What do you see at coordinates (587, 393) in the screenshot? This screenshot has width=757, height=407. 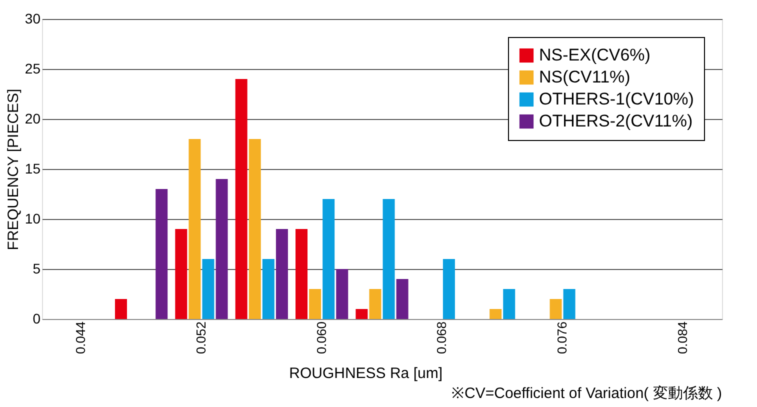 I see `text: ※CV=Coefficient of Variation( 変動係数 )` at bounding box center [587, 393].